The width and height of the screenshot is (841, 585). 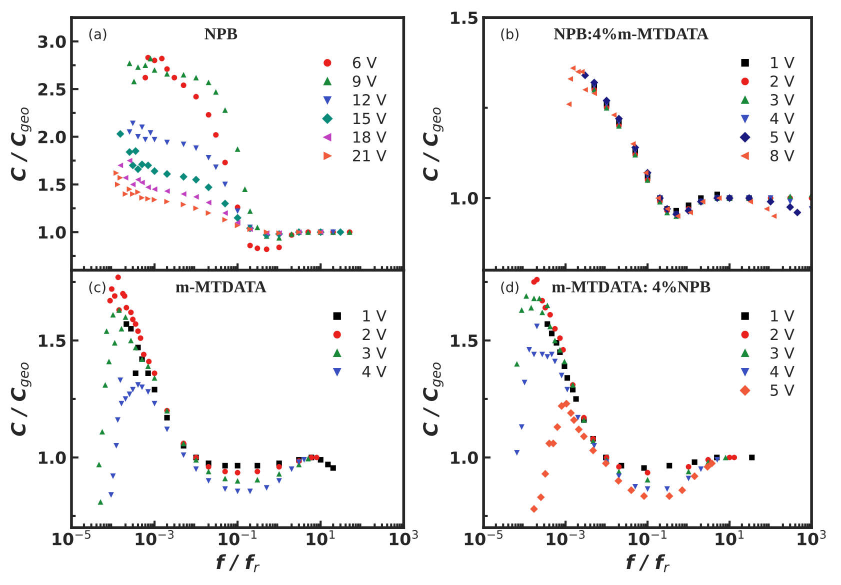 I want to click on annotation: (b), so click(x=509, y=34).